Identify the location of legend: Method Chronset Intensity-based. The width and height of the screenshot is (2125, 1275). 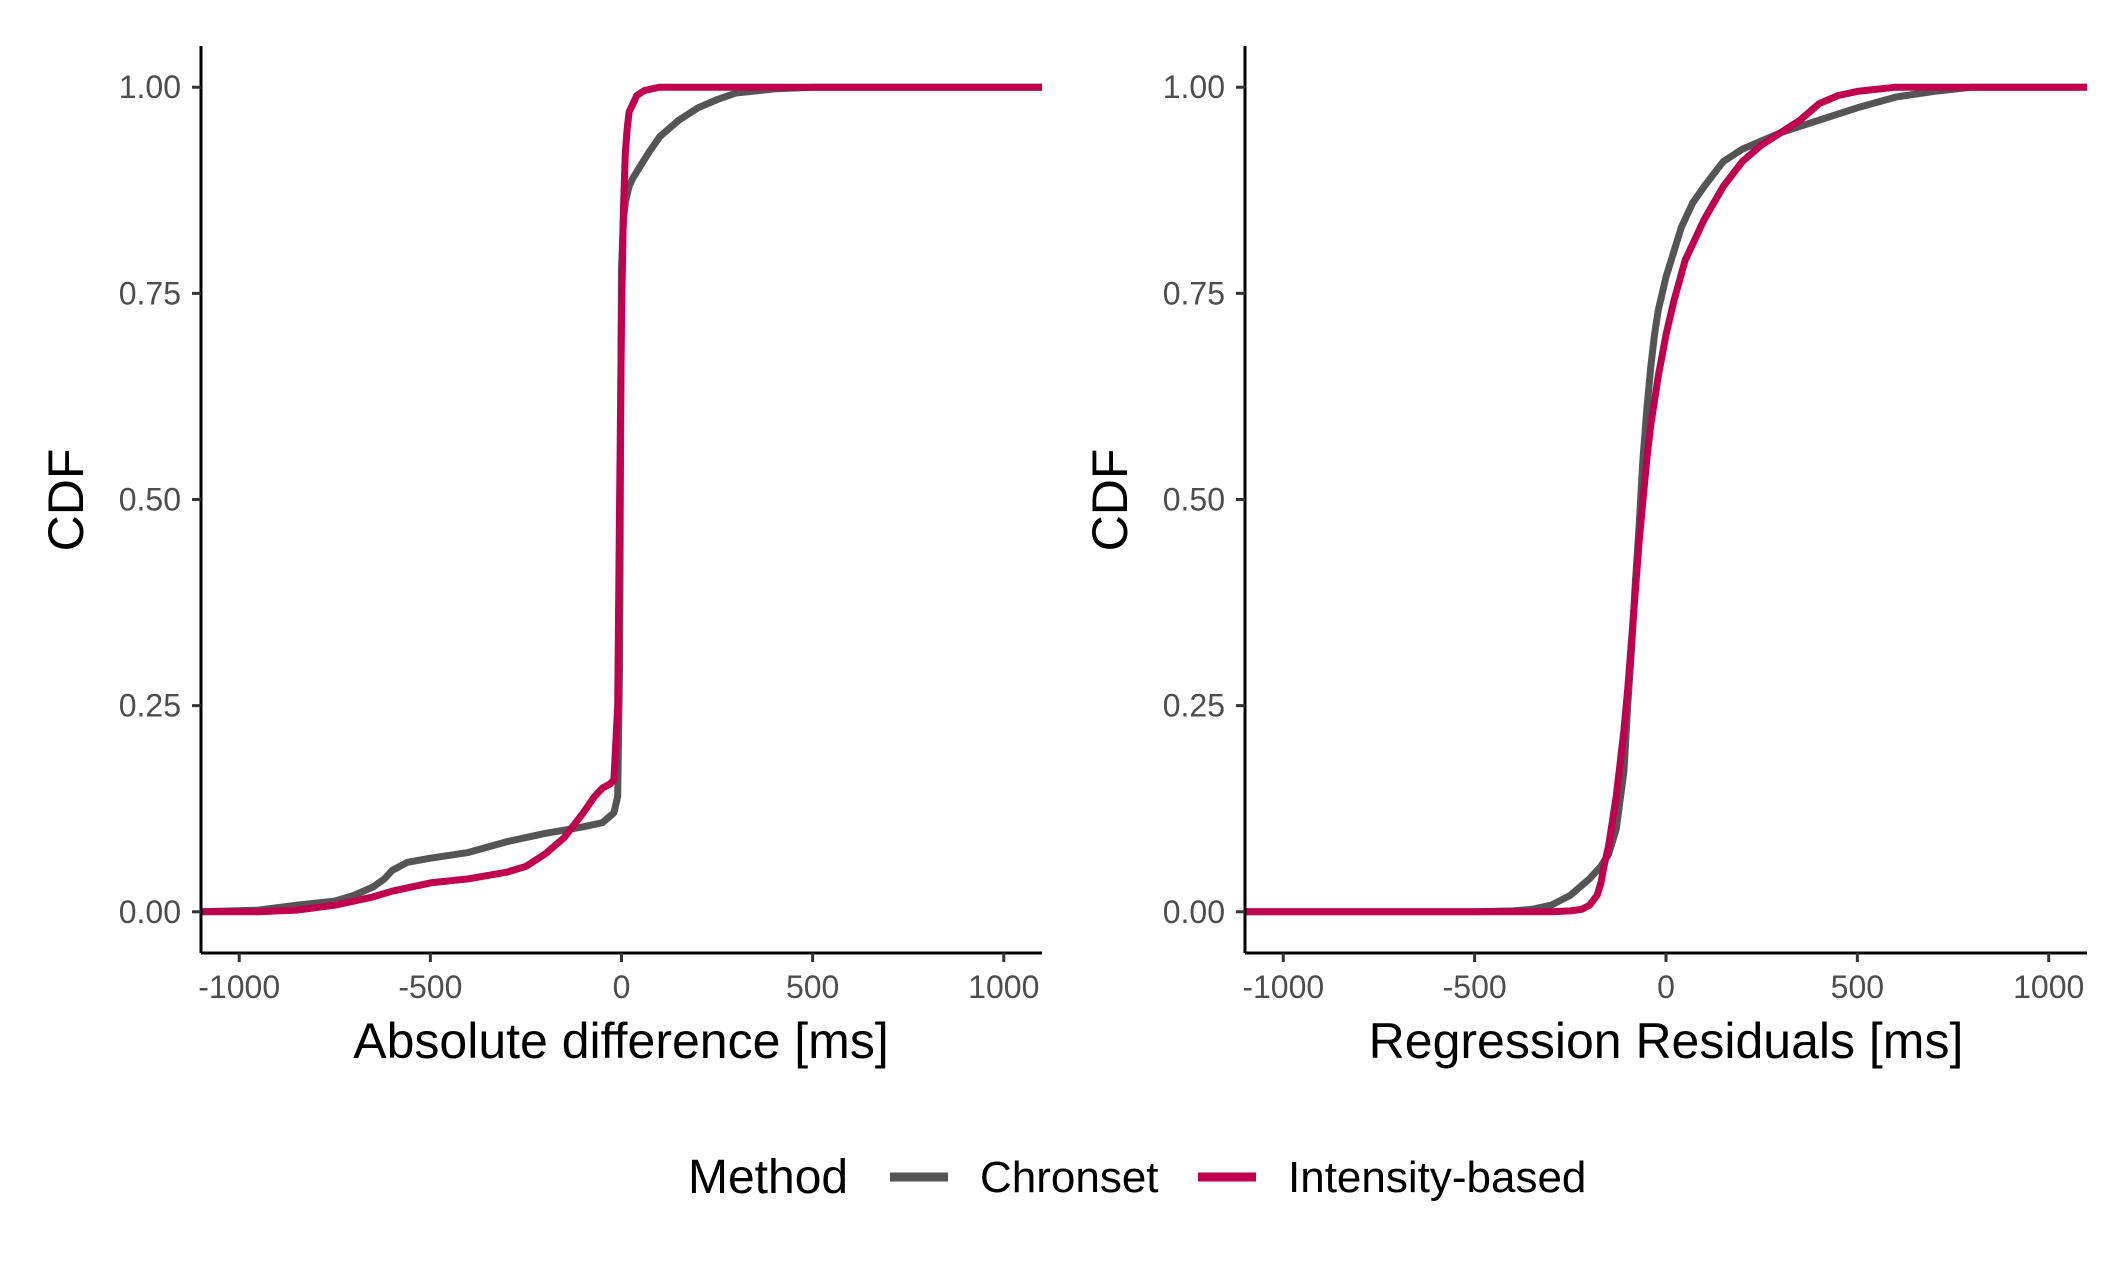
(1137, 1177).